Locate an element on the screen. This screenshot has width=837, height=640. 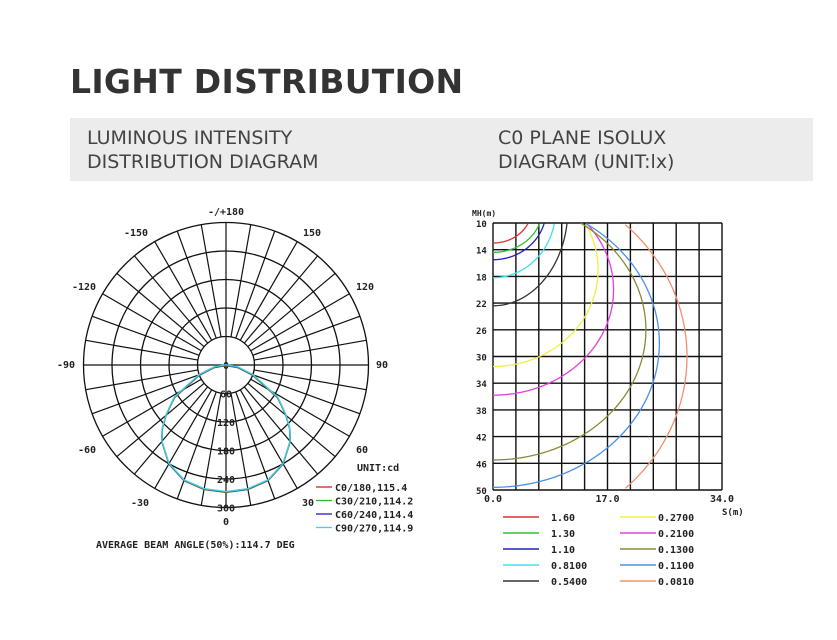
polar-radial-tick: 120 is located at coordinates (226, 423).